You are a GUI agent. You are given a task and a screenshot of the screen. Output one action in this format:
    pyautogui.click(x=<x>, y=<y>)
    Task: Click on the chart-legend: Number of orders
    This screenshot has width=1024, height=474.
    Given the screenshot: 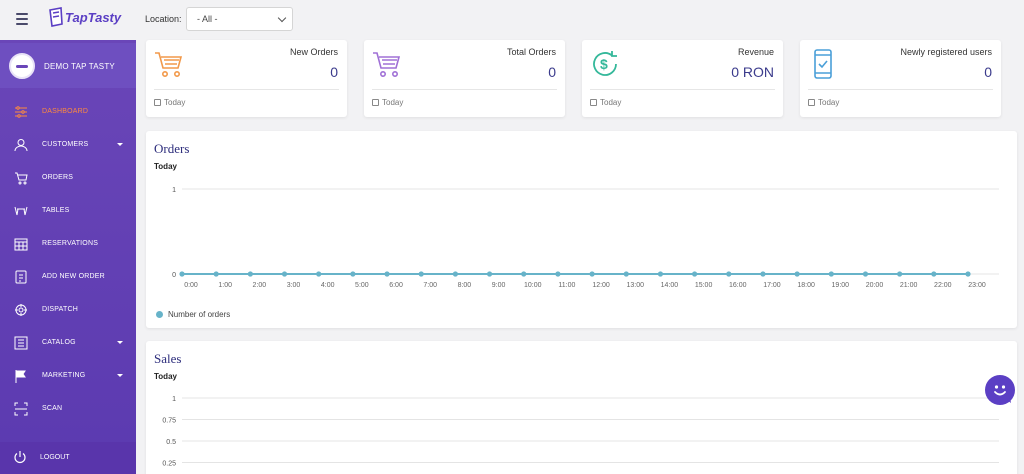 What is the action you would take?
    pyautogui.click(x=193, y=314)
    